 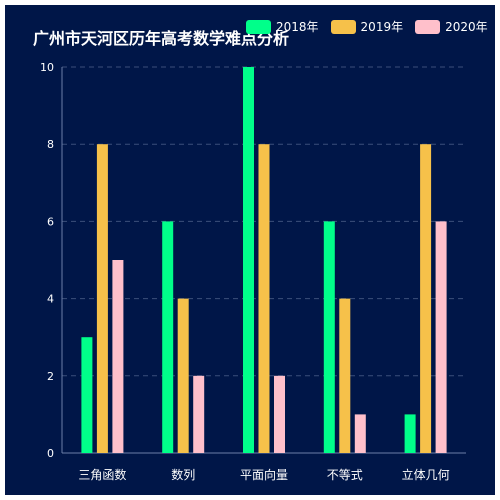 What do you see at coordinates (102, 474) in the screenshot?
I see `x-tick-label: 三角函数` at bounding box center [102, 474].